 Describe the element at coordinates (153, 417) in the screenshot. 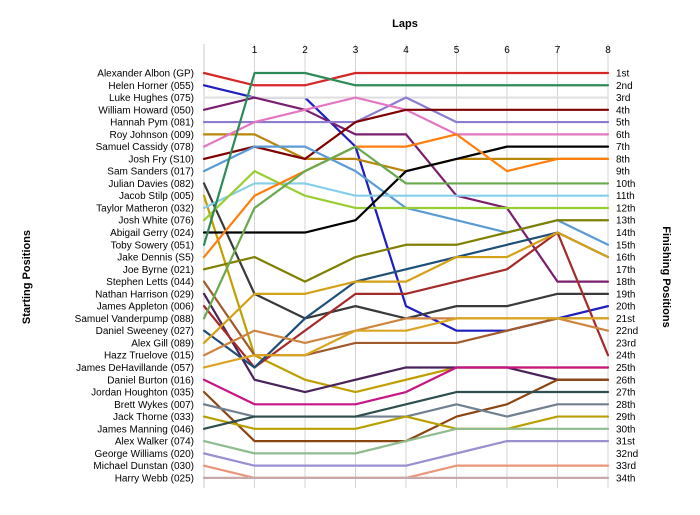

I see `starting-position-label: Jack Thorne (033)` at that location.